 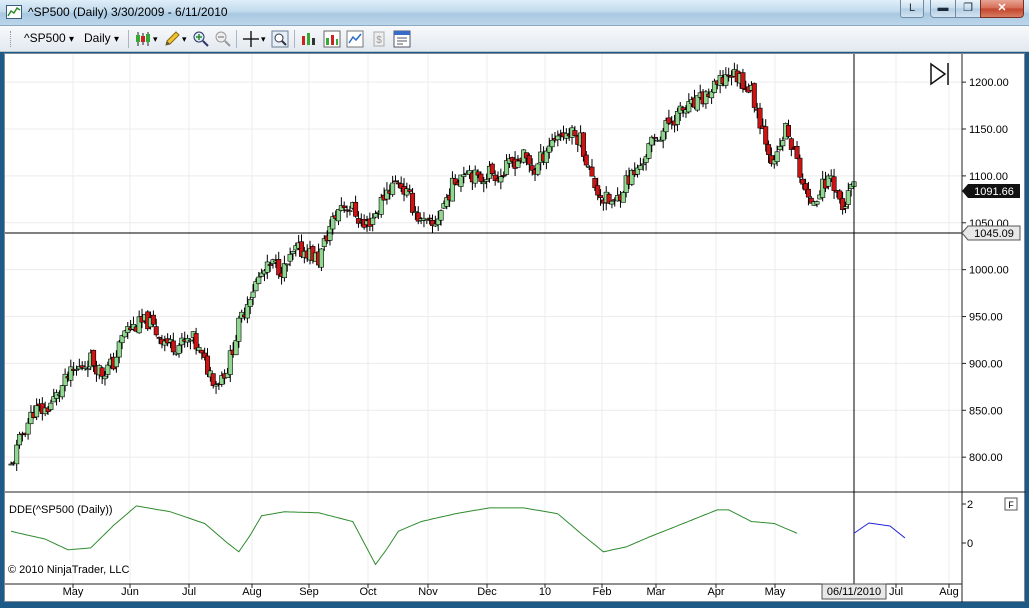 What do you see at coordinates (1002, 9) in the screenshot?
I see `close-button: ✕` at bounding box center [1002, 9].